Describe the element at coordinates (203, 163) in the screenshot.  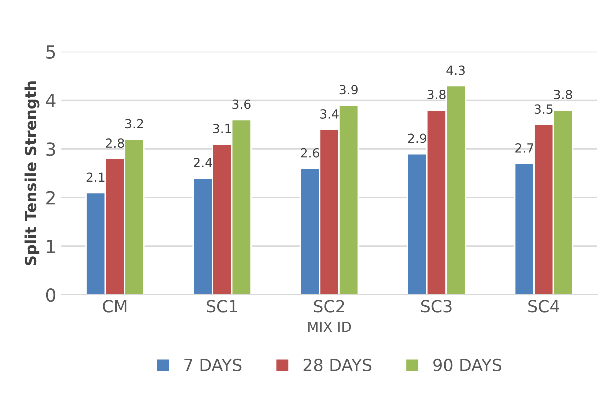
I see `data-label: 2.4` at that location.